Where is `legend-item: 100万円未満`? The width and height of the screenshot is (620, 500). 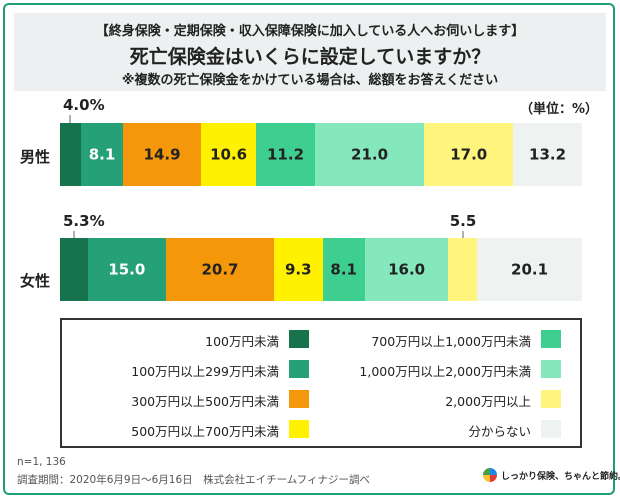
legend-item: 100万円未満 is located at coordinates (185, 340).